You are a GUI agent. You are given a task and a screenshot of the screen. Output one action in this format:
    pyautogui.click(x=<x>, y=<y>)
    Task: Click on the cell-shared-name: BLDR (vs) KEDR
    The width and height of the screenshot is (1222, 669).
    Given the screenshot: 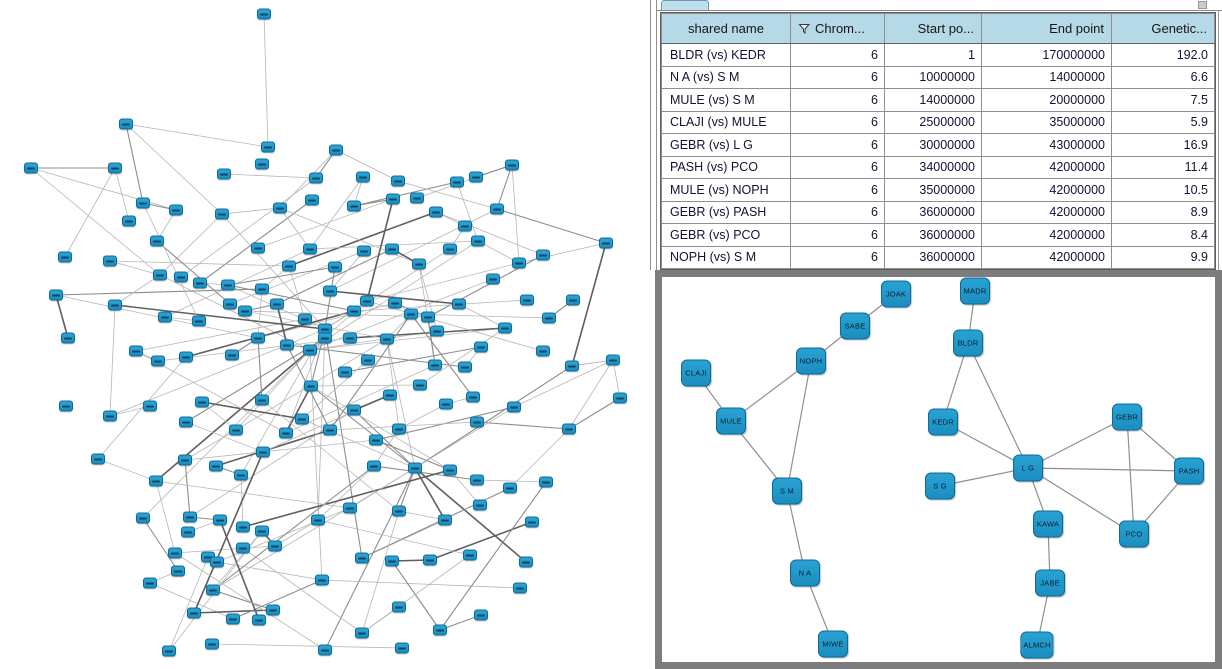 What is the action you would take?
    pyautogui.click(x=726, y=55)
    